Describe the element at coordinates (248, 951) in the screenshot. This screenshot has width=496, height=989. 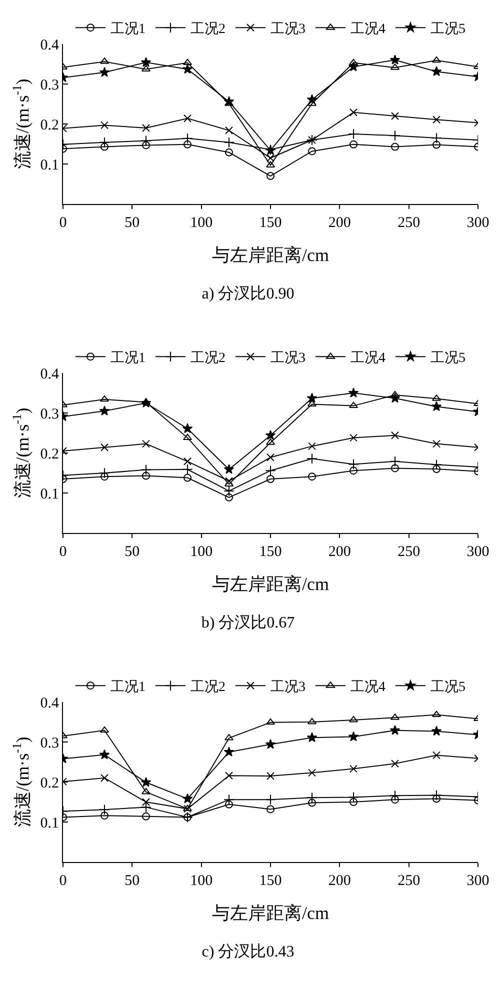
I see `text: c) 分汊比0.43` at that location.